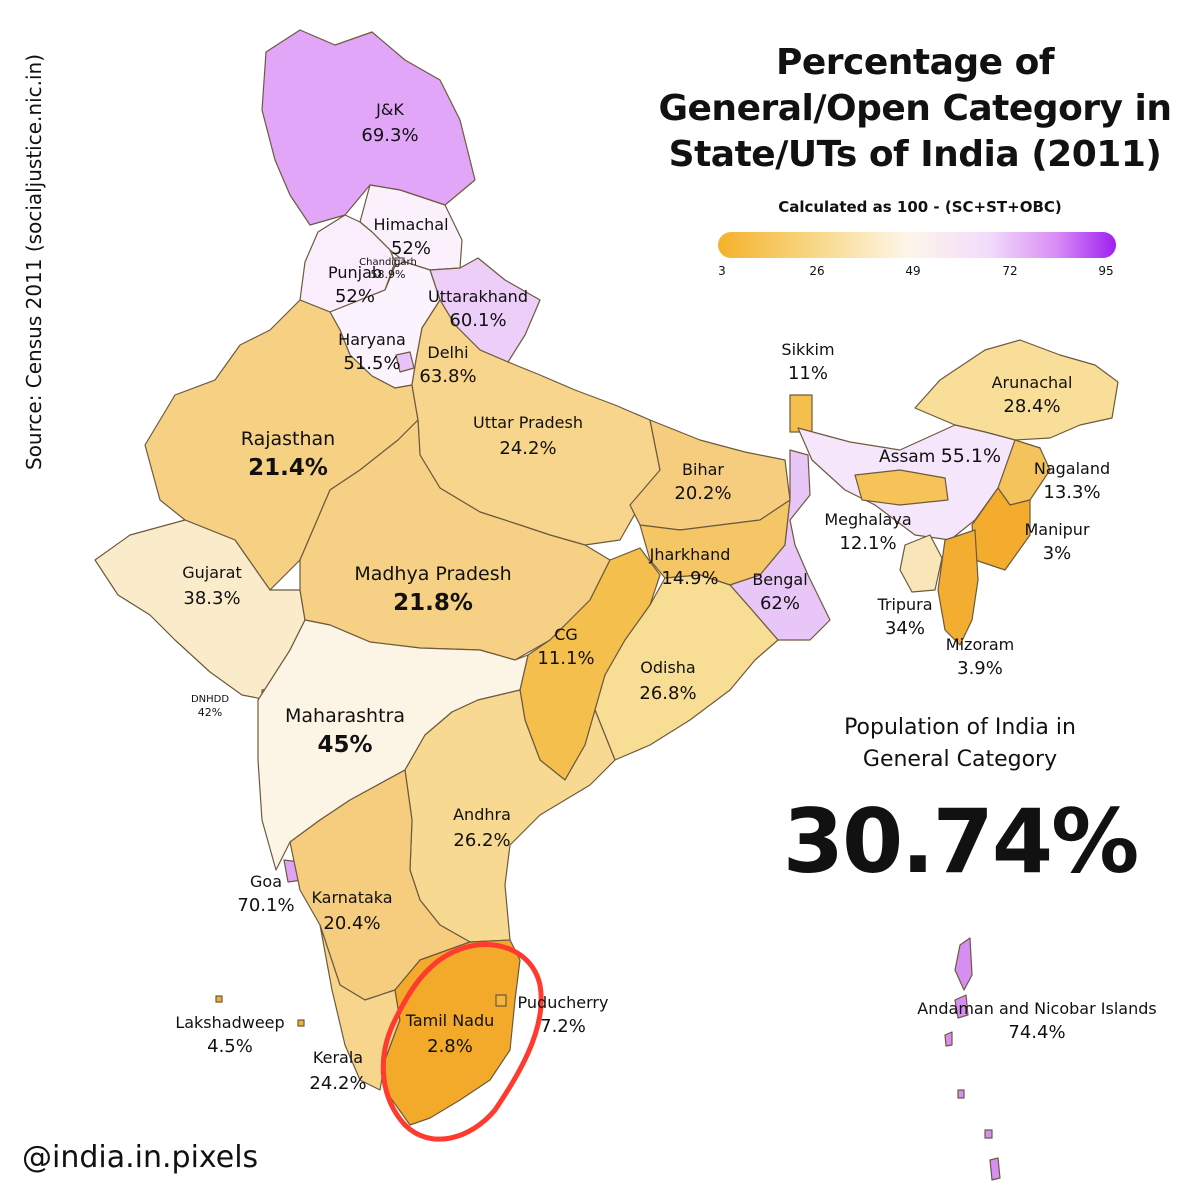  Describe the element at coordinates (265, 905) in the screenshot. I see `region-value-goa: 70.1%` at that location.